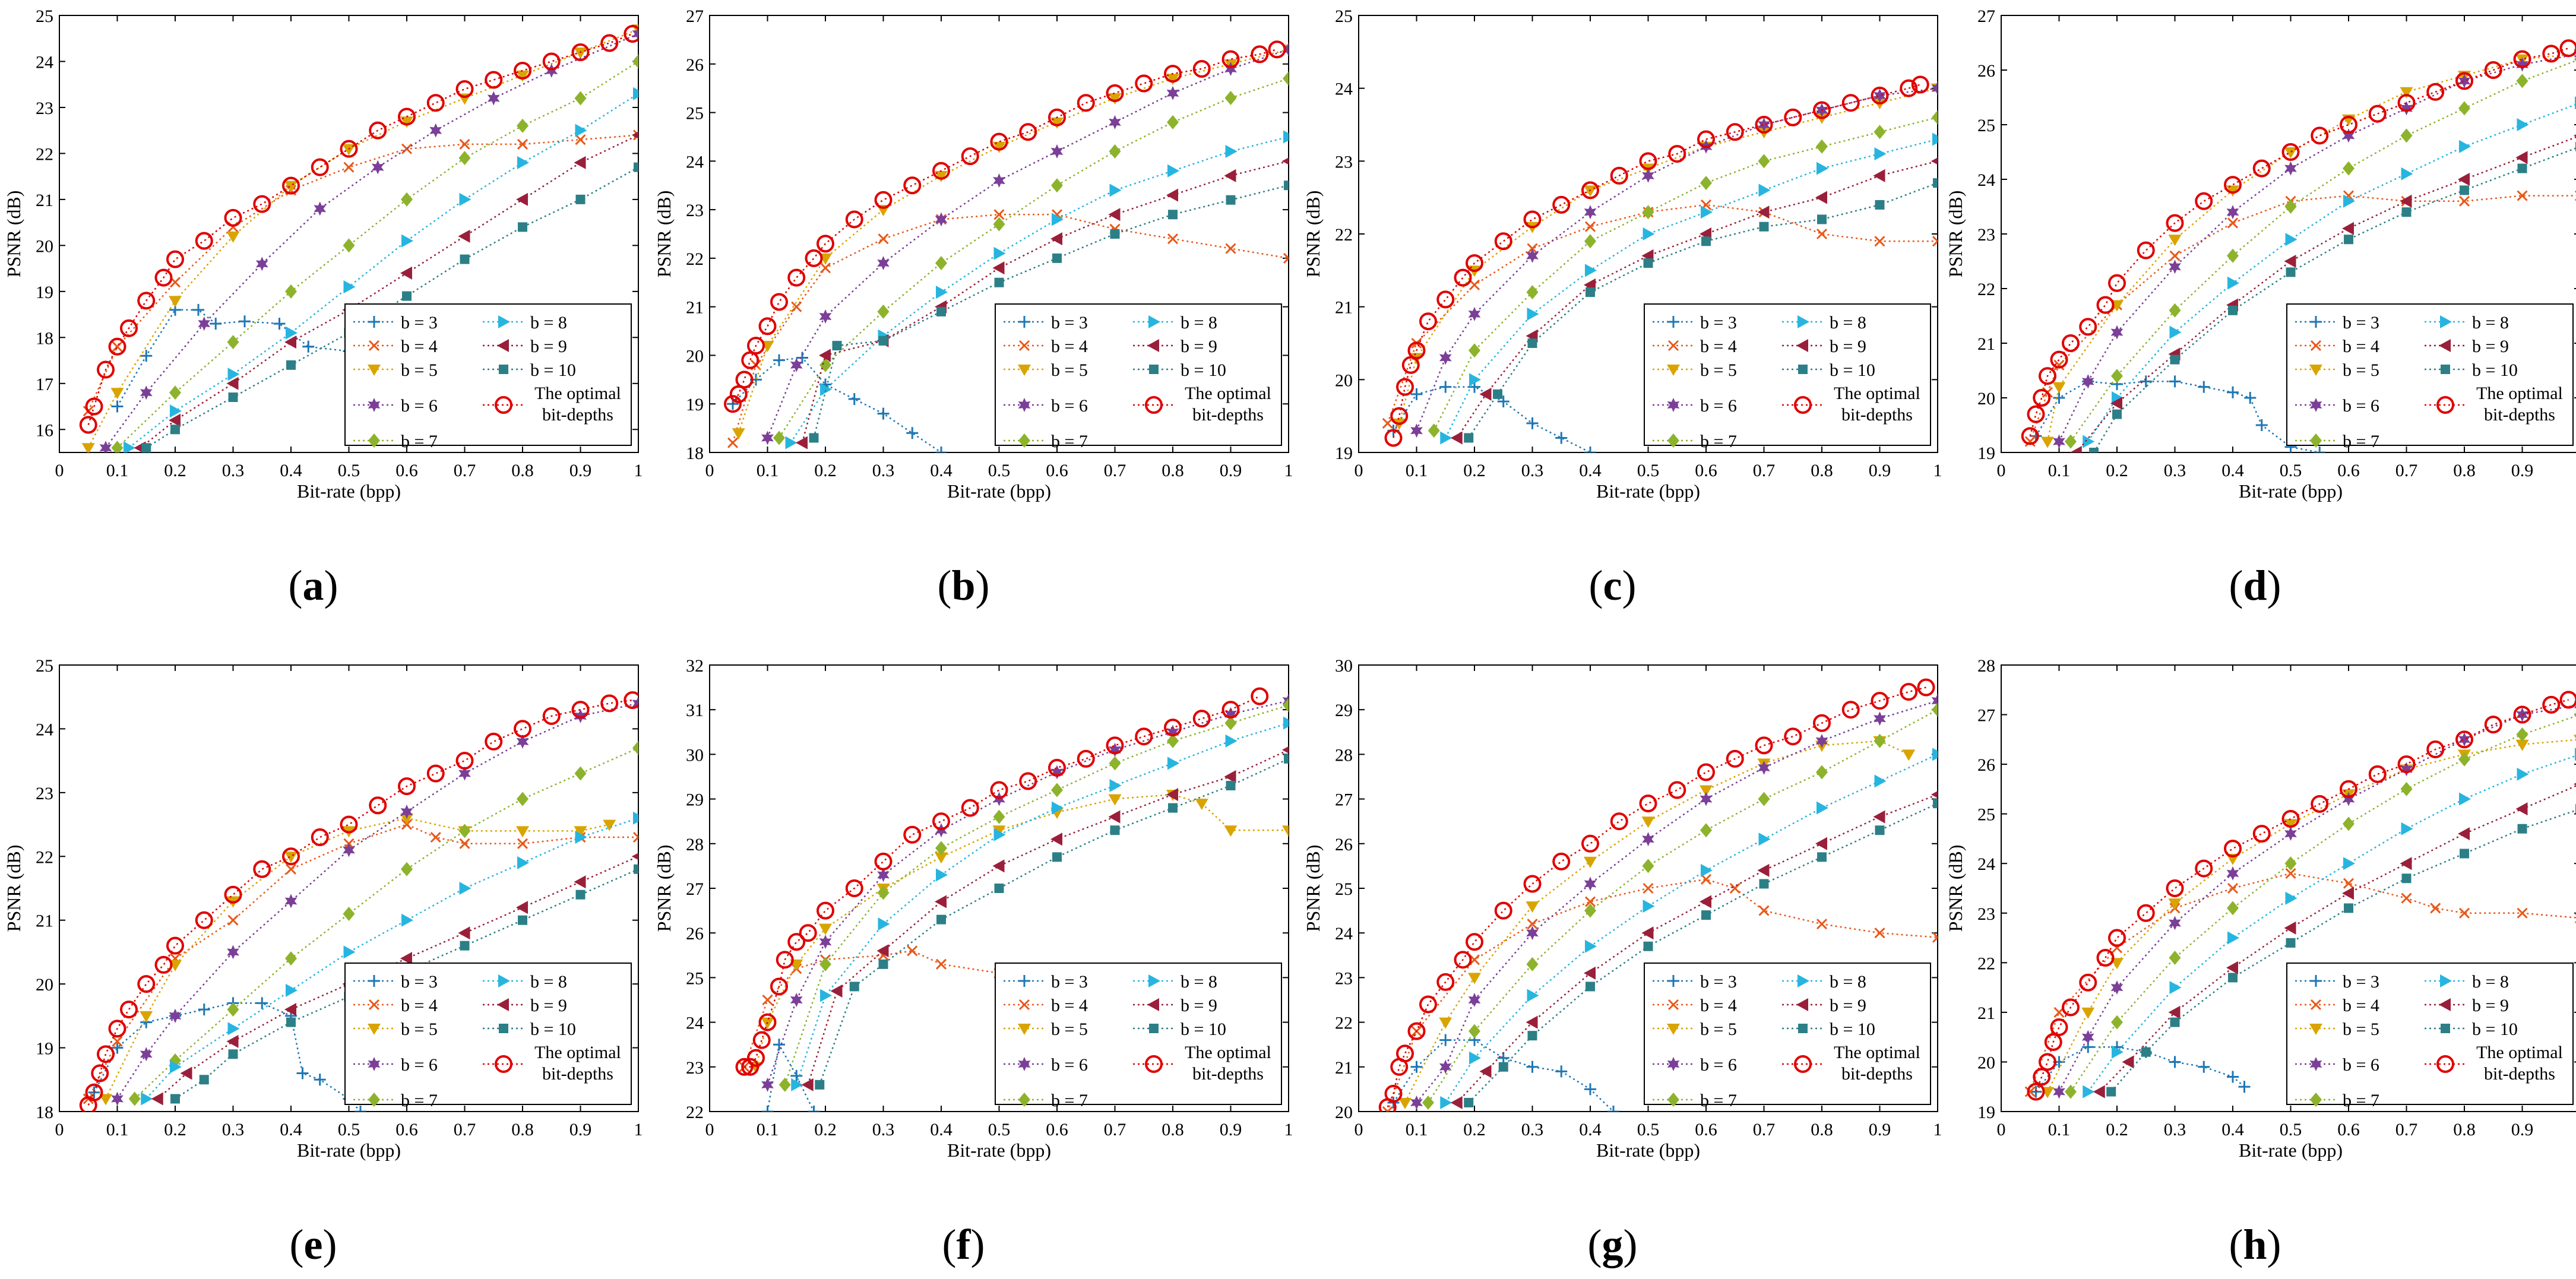 Image resolution: width=2576 pixels, height=1279 pixels. What do you see at coordinates (1199, 982) in the screenshot?
I see `legend-label: b = 8` at bounding box center [1199, 982].